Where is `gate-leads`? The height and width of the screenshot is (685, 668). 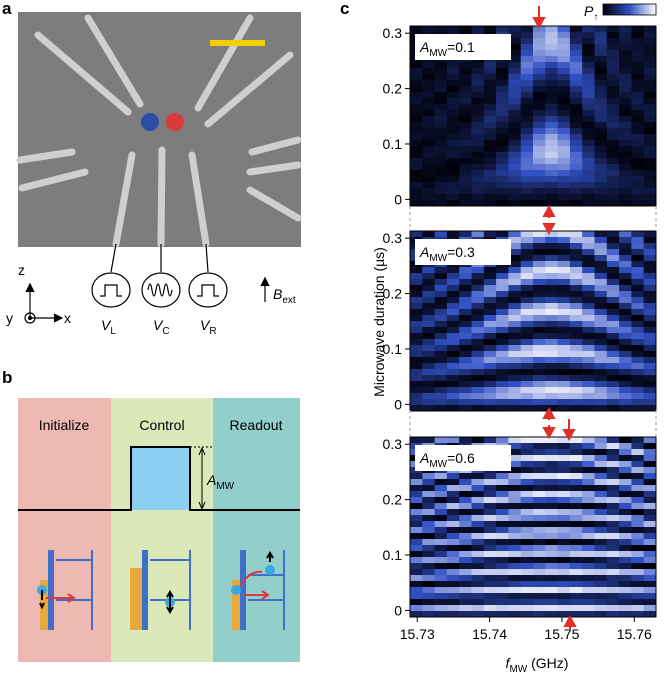 gate-leads is located at coordinates (159, 275).